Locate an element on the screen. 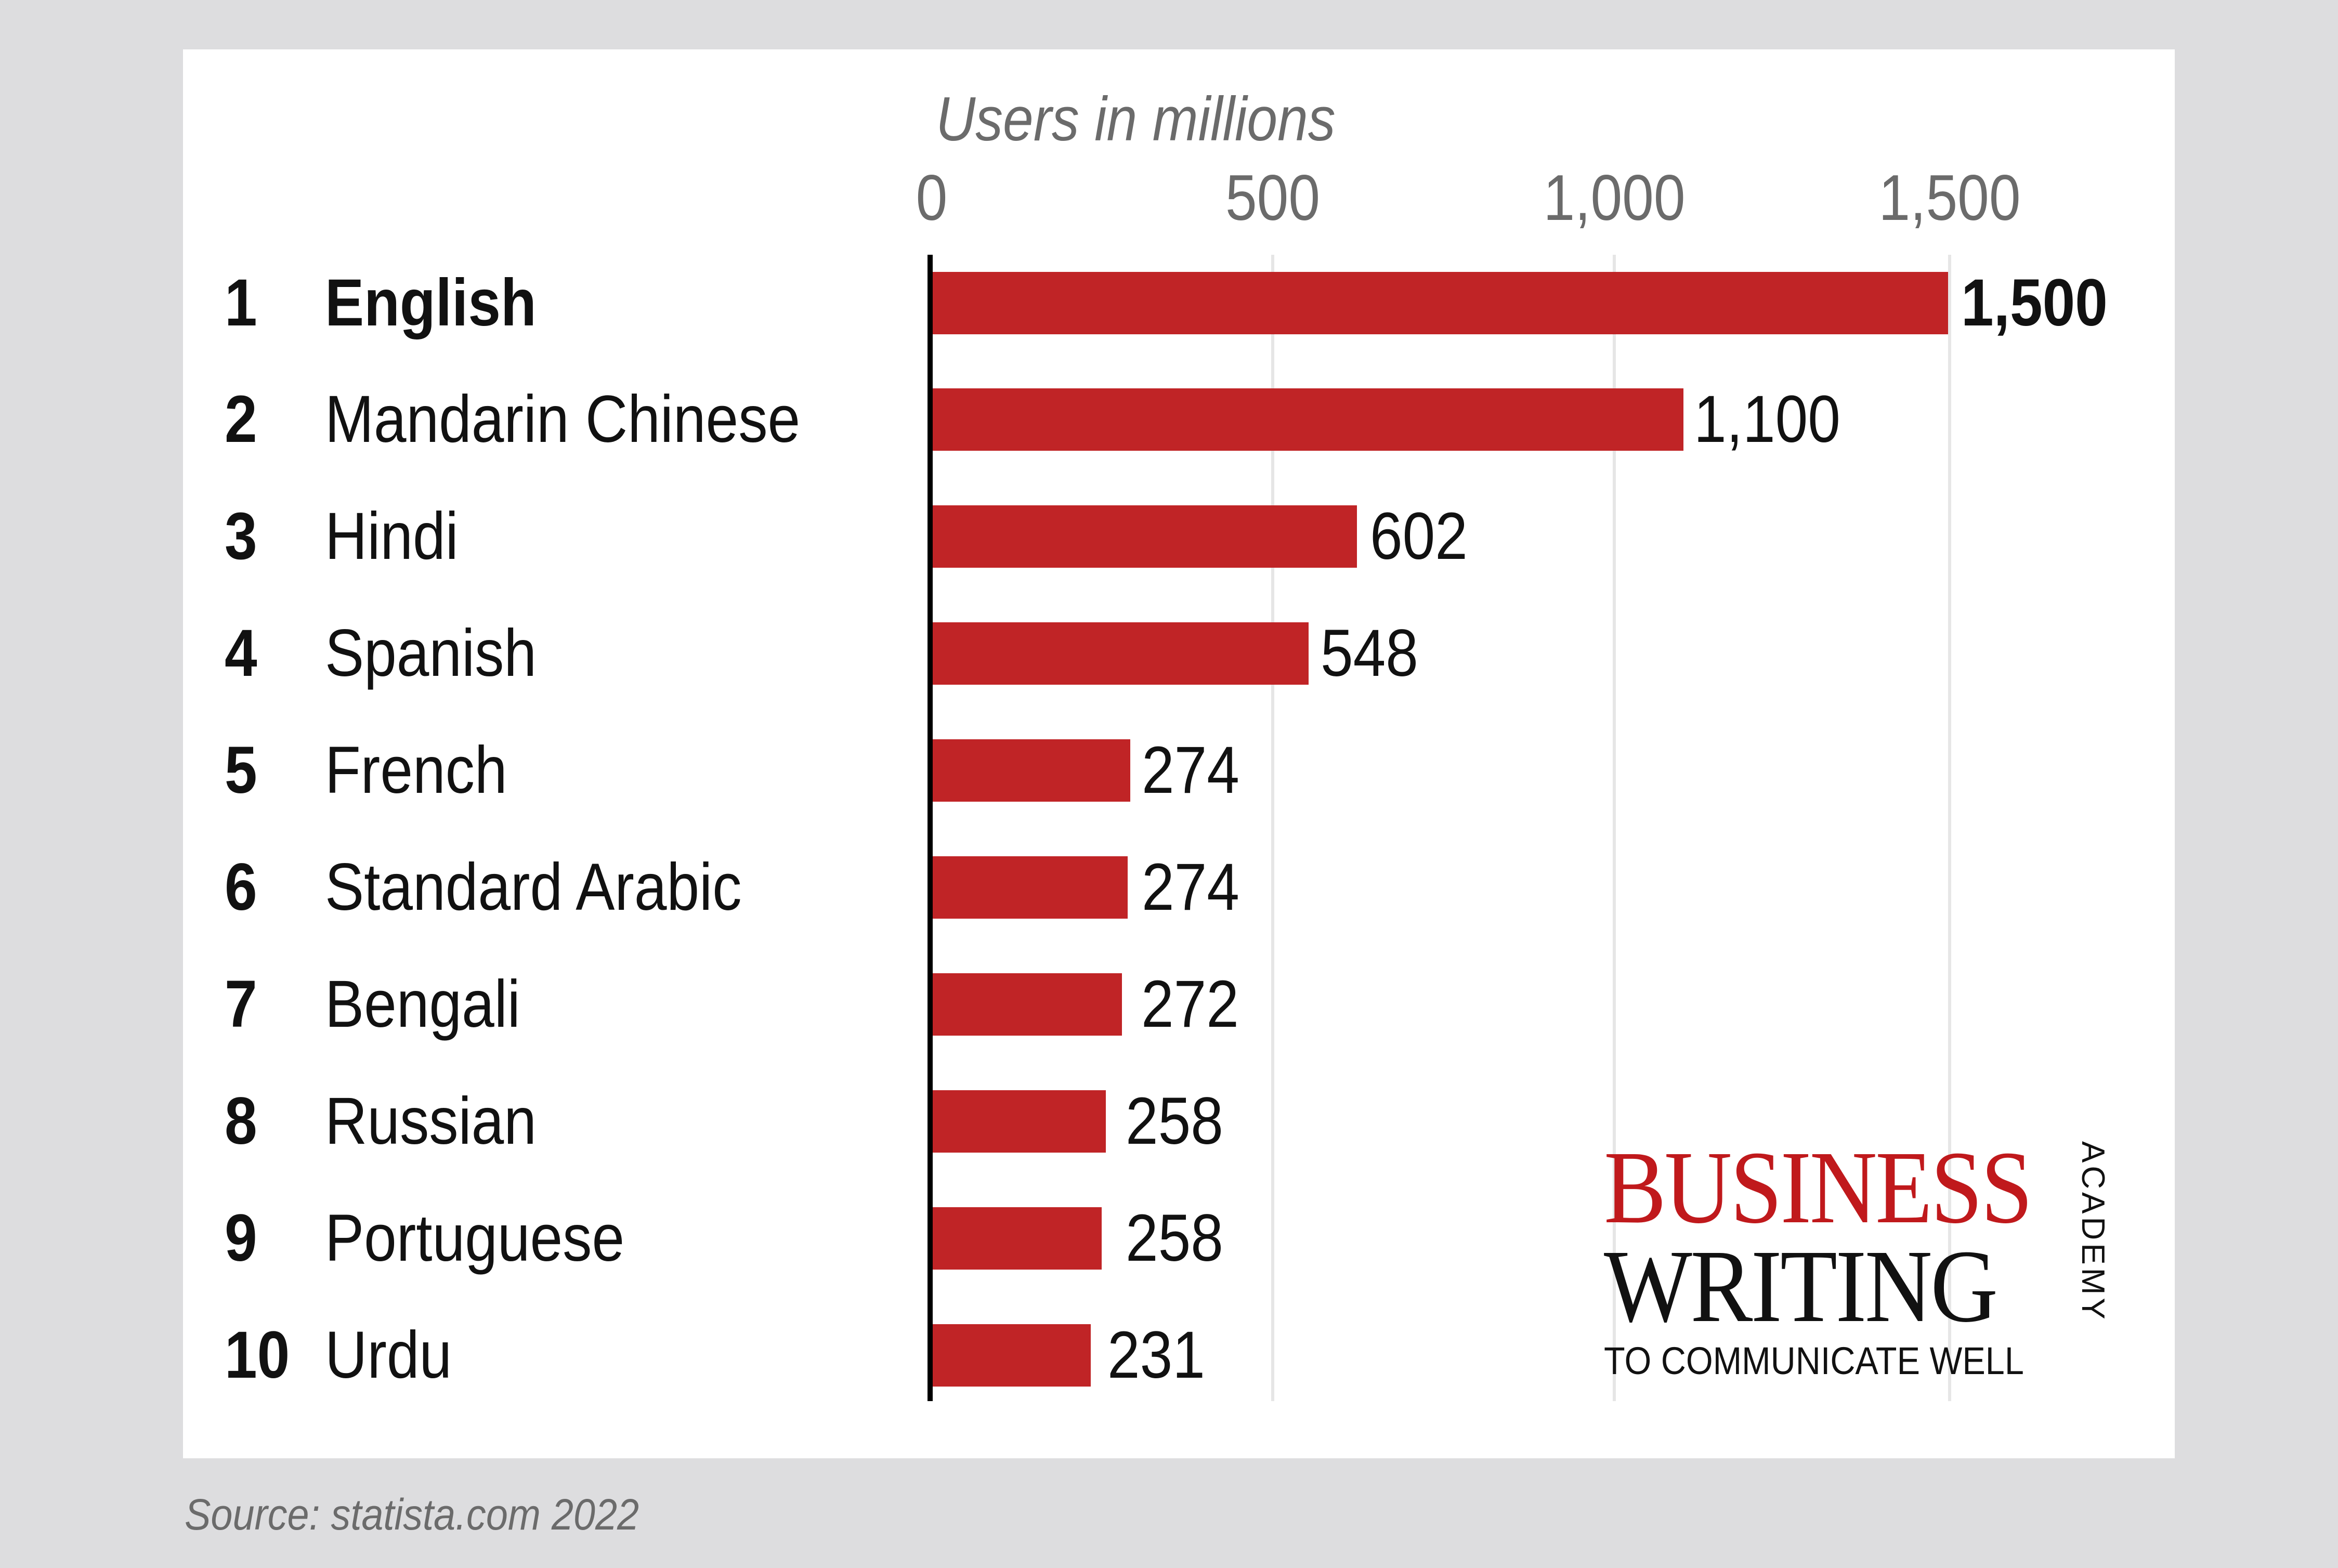 Image resolution: width=2338 pixels, height=1568 pixels. language-label: Urdu is located at coordinates (388, 1355).